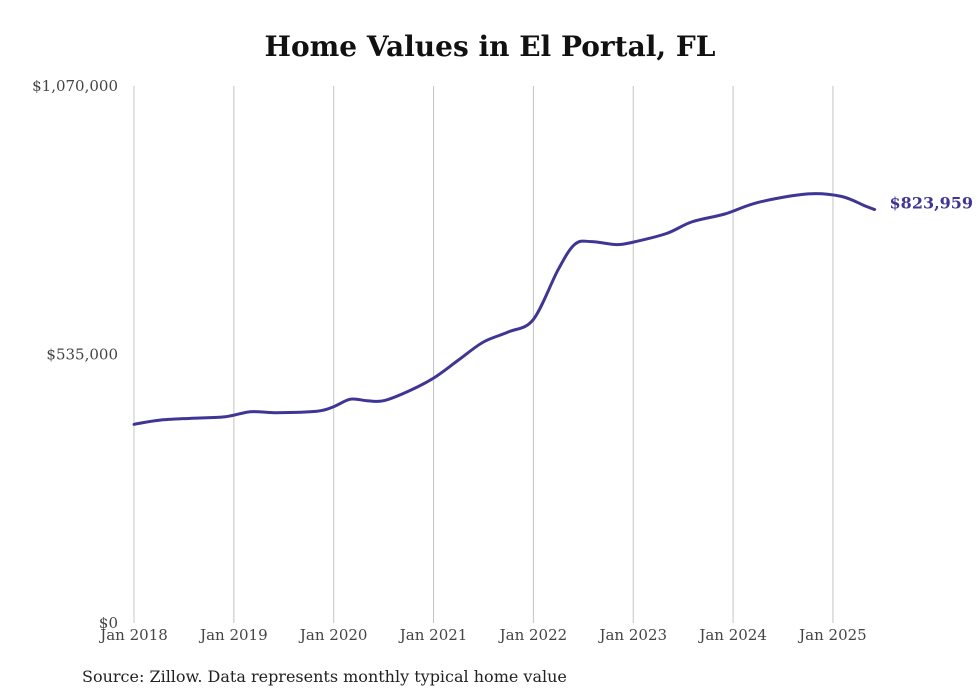  What do you see at coordinates (82, 355) in the screenshot?
I see `y-tick-label: $535,000` at bounding box center [82, 355].